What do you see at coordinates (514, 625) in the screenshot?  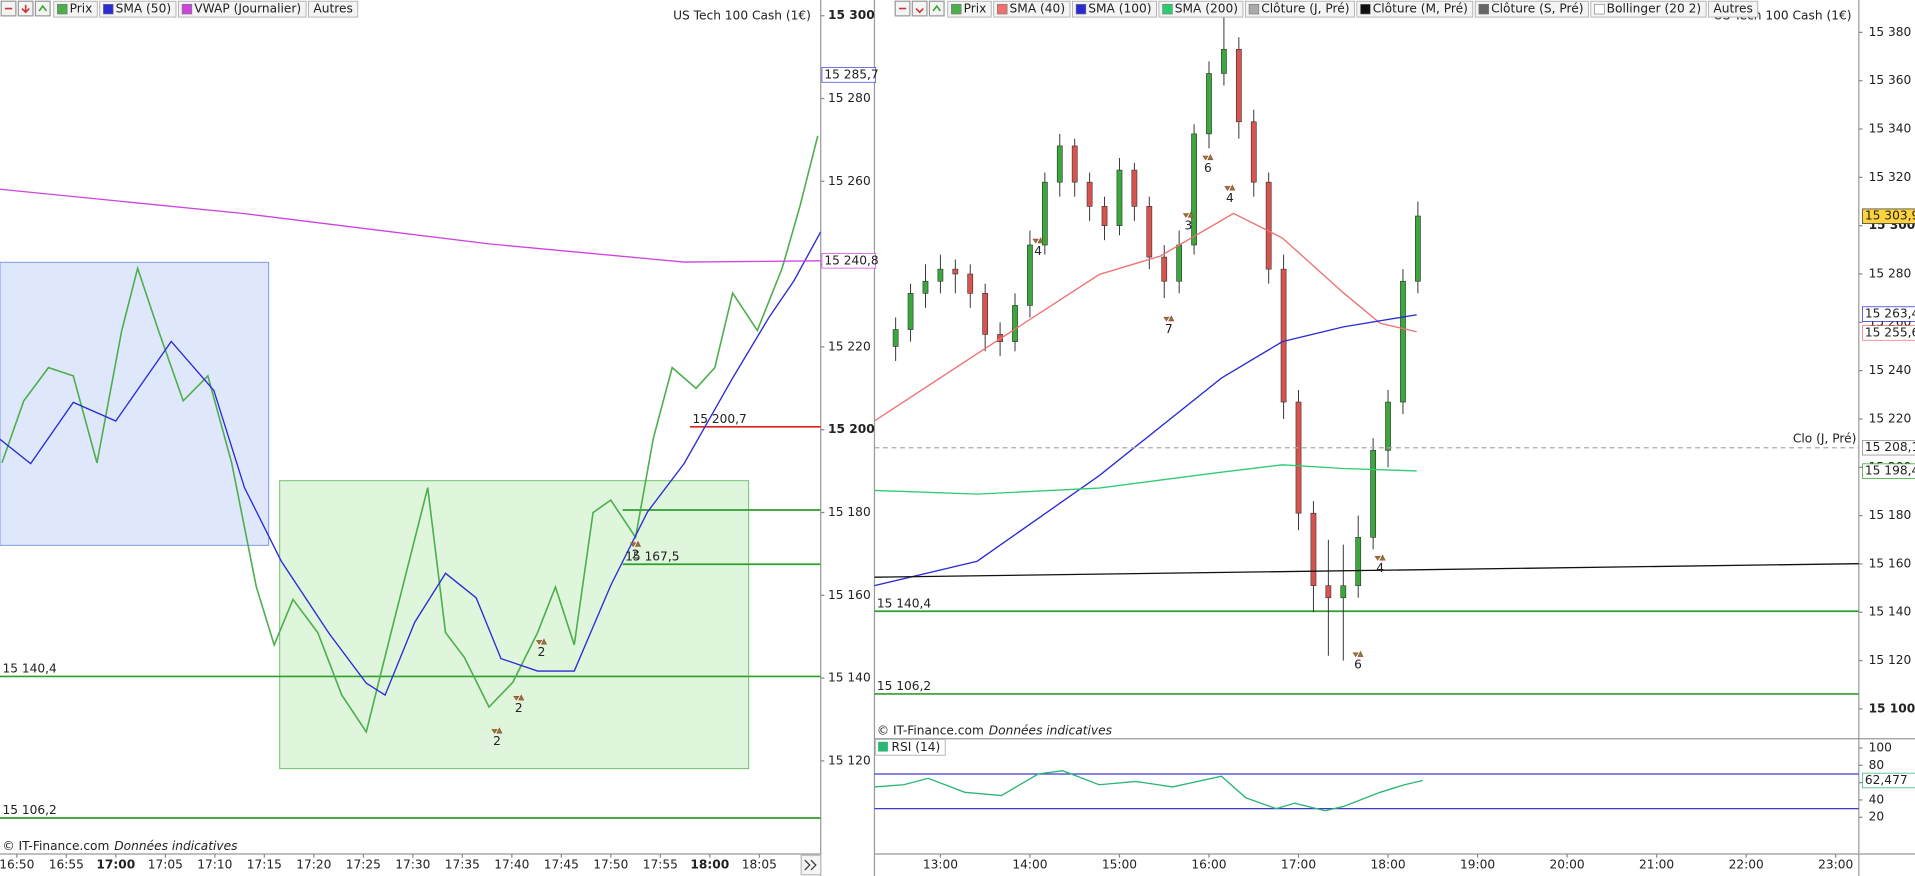 I see `zone-box` at bounding box center [514, 625].